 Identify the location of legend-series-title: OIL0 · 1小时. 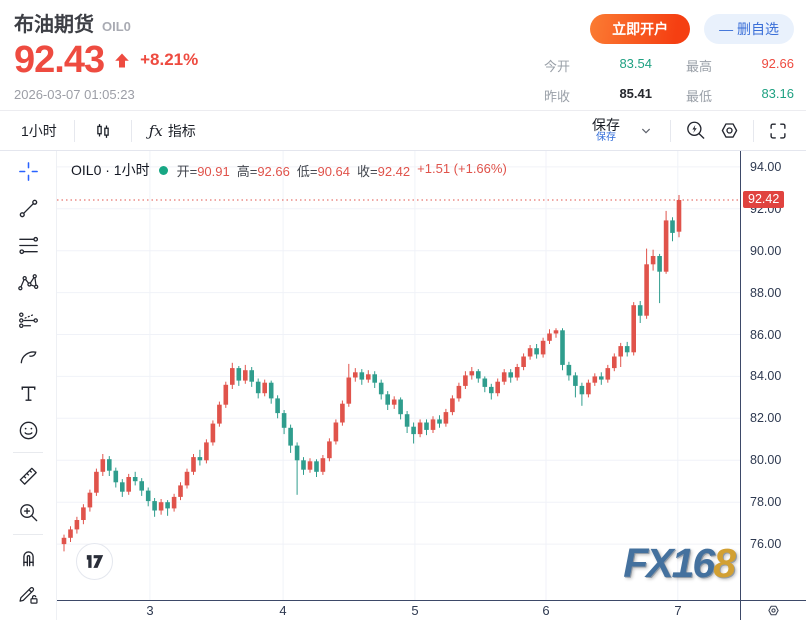
(110, 170).